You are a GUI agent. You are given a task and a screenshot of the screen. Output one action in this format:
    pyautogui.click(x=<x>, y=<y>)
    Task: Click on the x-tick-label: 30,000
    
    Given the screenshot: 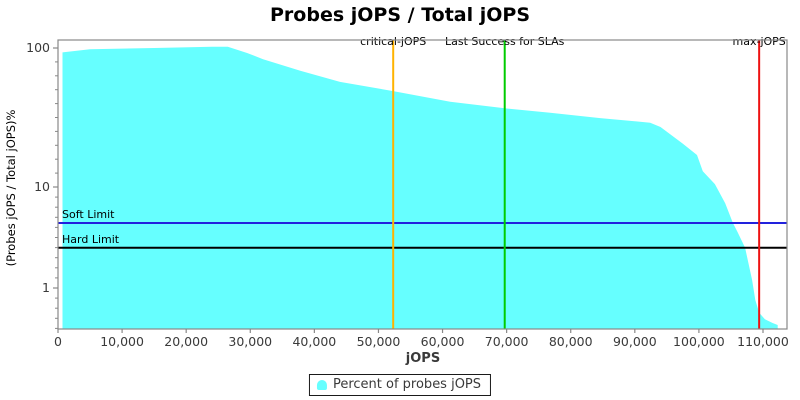 What is the action you would take?
    pyautogui.click(x=250, y=341)
    